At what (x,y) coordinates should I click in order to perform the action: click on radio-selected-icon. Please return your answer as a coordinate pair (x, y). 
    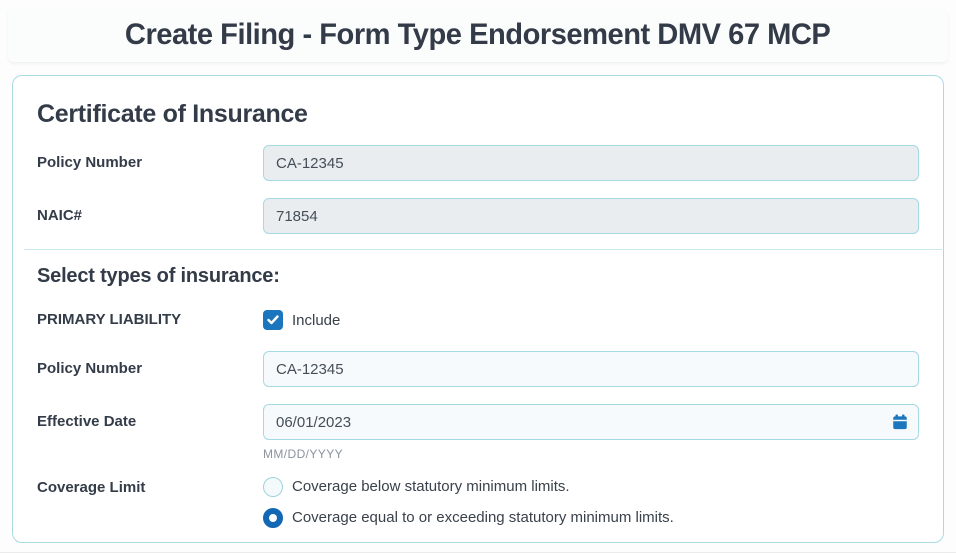
    Looking at the image, I should click on (273, 518).